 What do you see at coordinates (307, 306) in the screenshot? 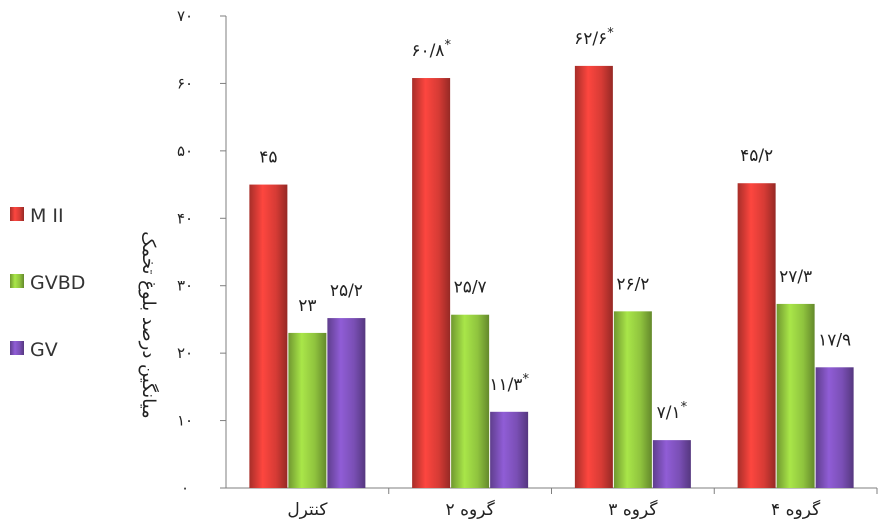
I see `data-label: ۲۳` at bounding box center [307, 306].